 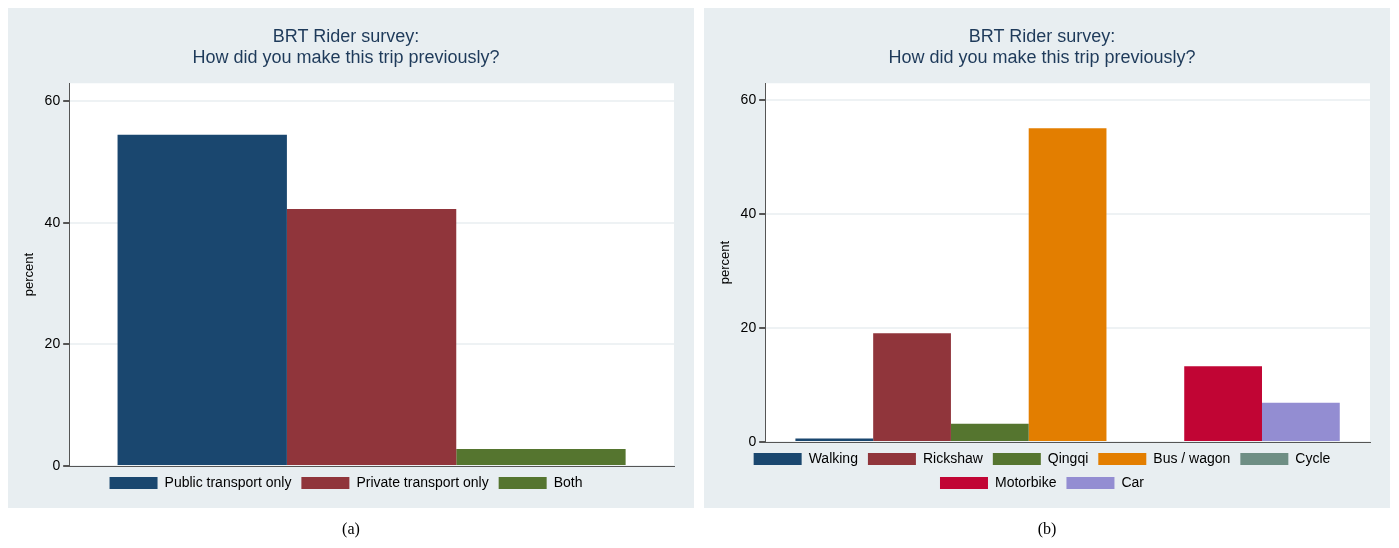 What do you see at coordinates (833, 457) in the screenshot?
I see `legend-label: Walking` at bounding box center [833, 457].